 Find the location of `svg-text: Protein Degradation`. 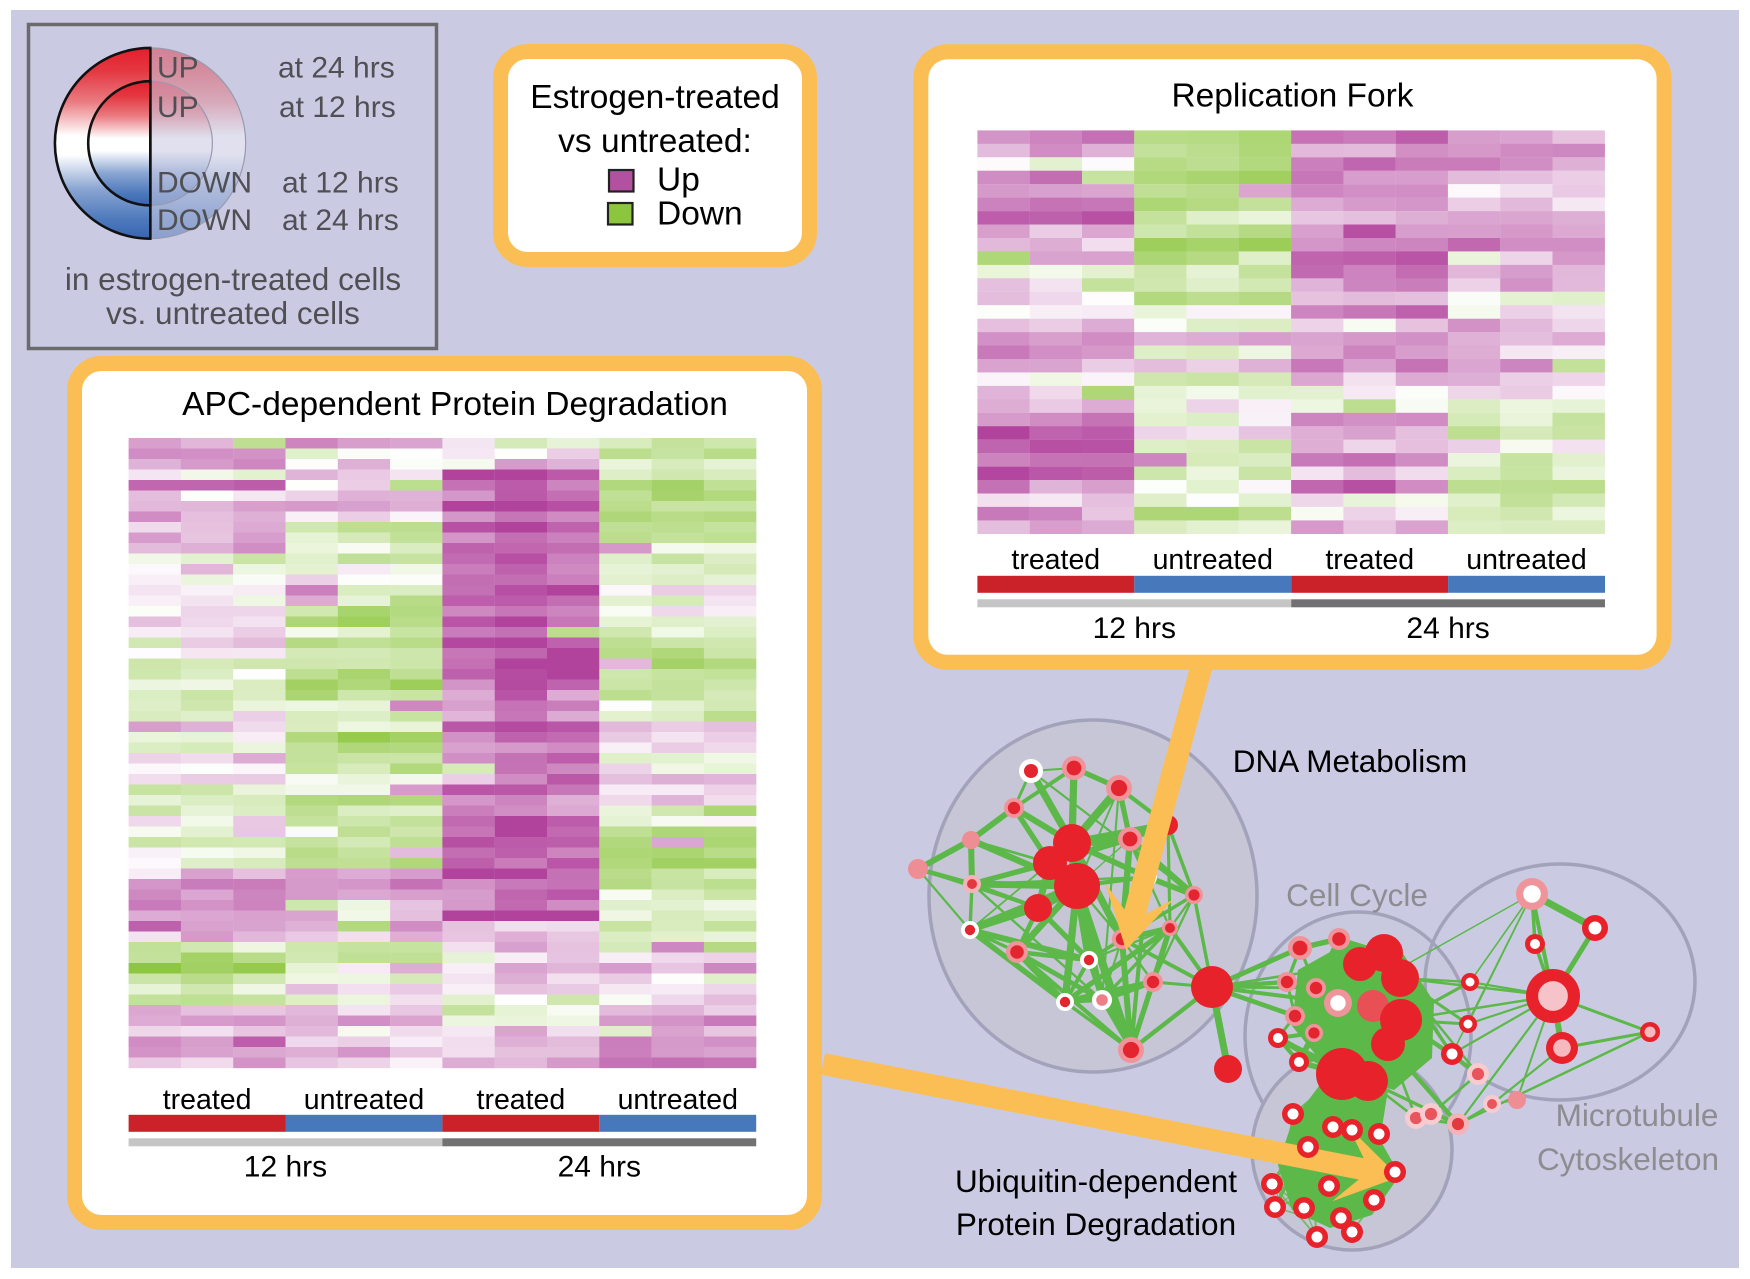

svg-text: Protein Degradation is located at coordinates (1096, 1224).